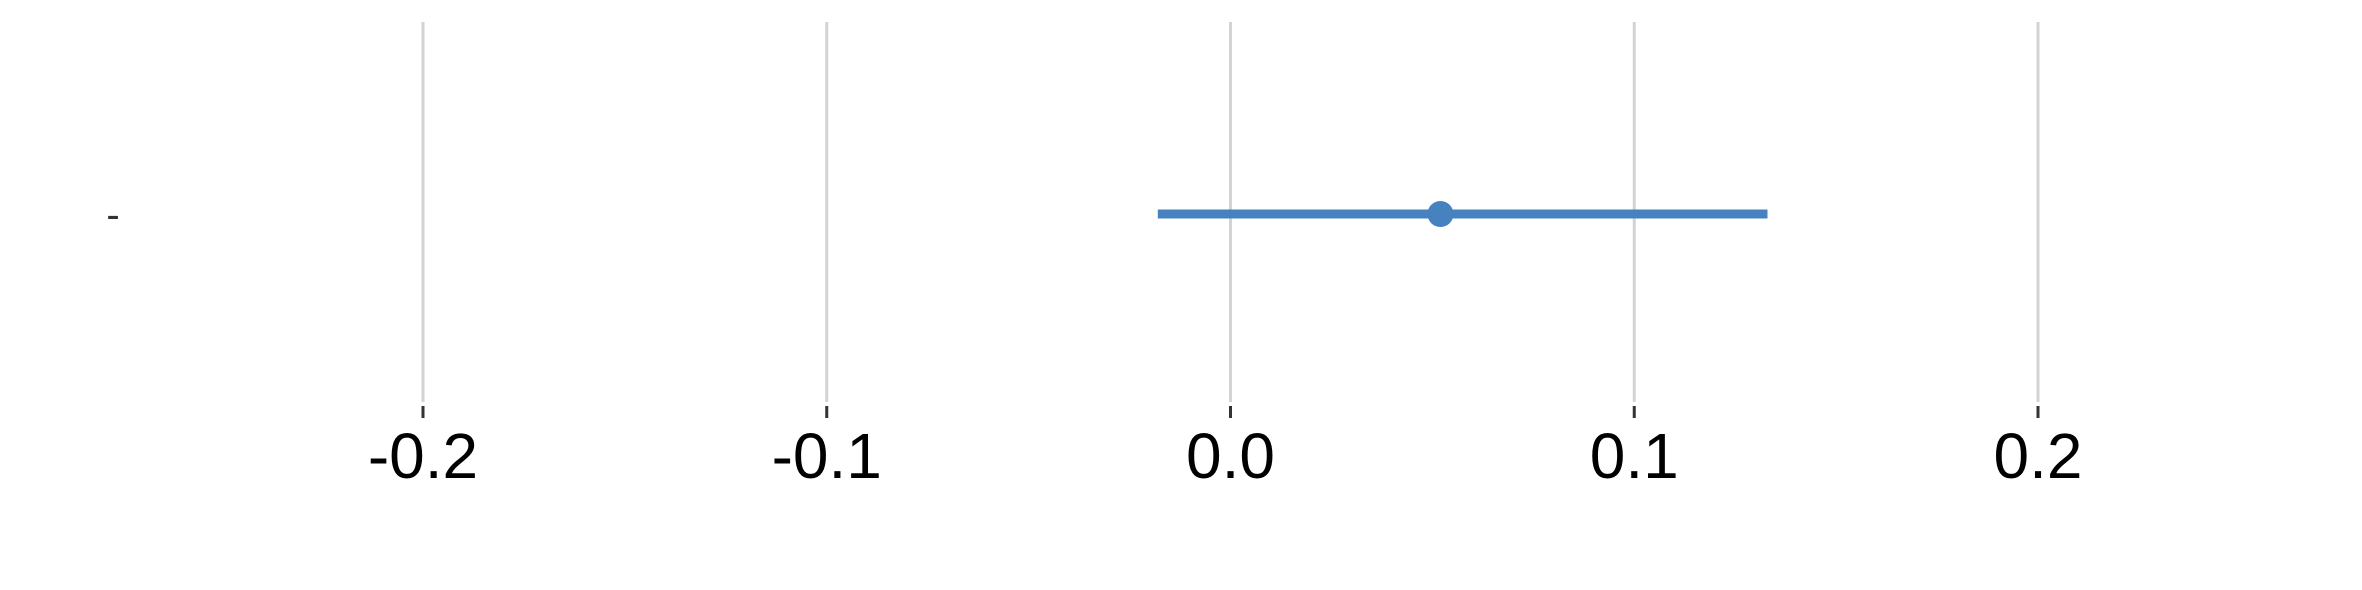  What do you see at coordinates (827, 456) in the screenshot?
I see `x-tick-label: -0.1` at bounding box center [827, 456].